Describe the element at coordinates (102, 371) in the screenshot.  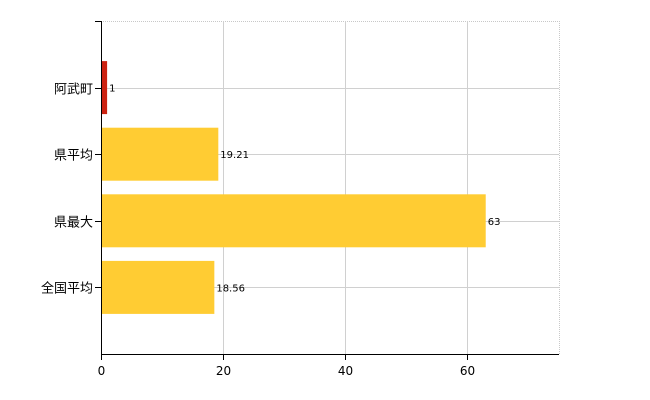
I see `x-tick-label: 0` at that location.